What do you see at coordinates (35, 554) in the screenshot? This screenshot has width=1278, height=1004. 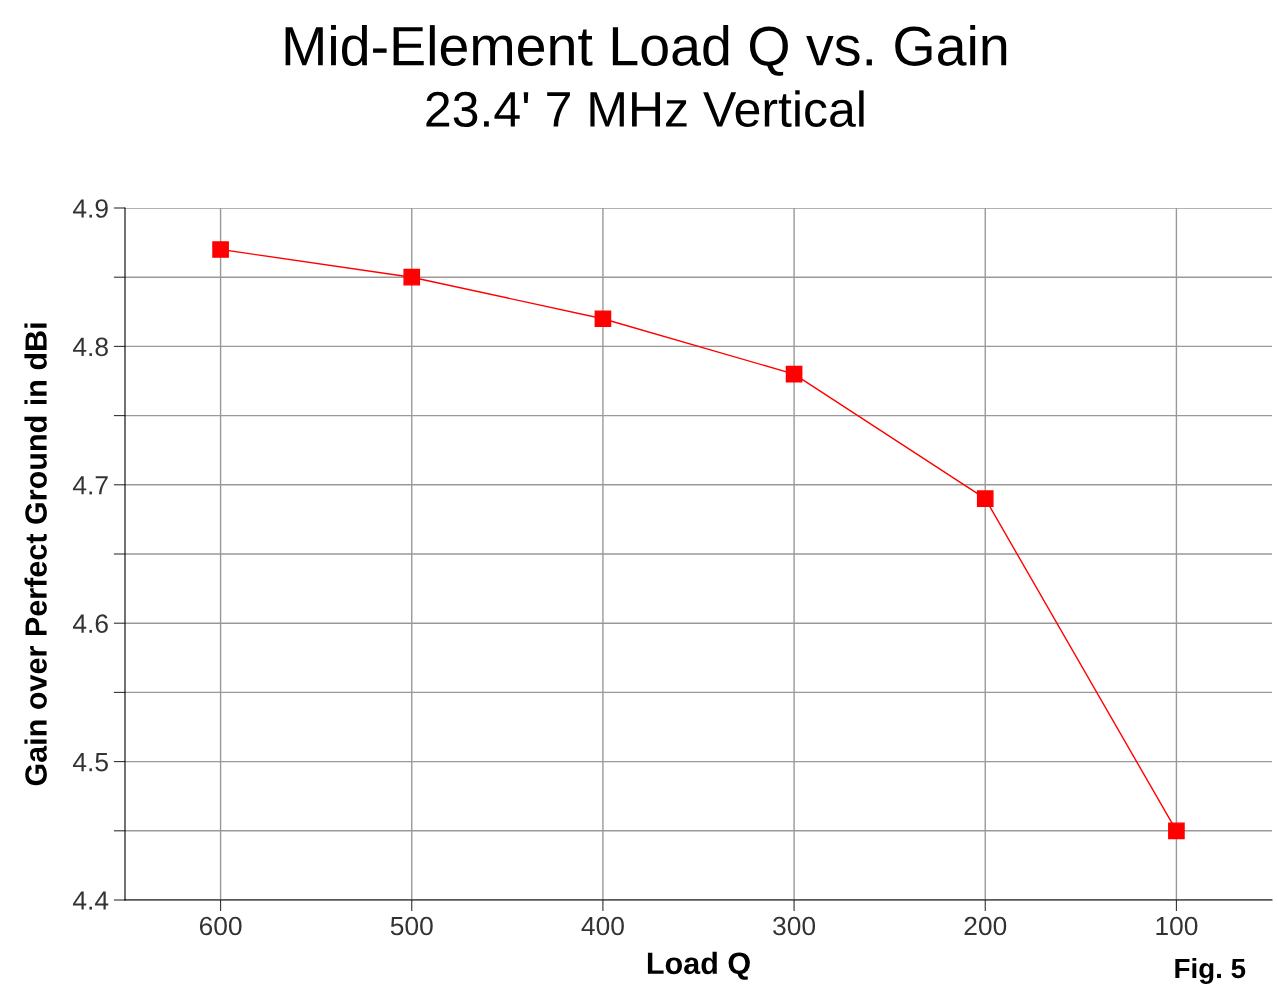 I see `y-axis-title: Gain over Perfect Ground in dBi` at bounding box center [35, 554].